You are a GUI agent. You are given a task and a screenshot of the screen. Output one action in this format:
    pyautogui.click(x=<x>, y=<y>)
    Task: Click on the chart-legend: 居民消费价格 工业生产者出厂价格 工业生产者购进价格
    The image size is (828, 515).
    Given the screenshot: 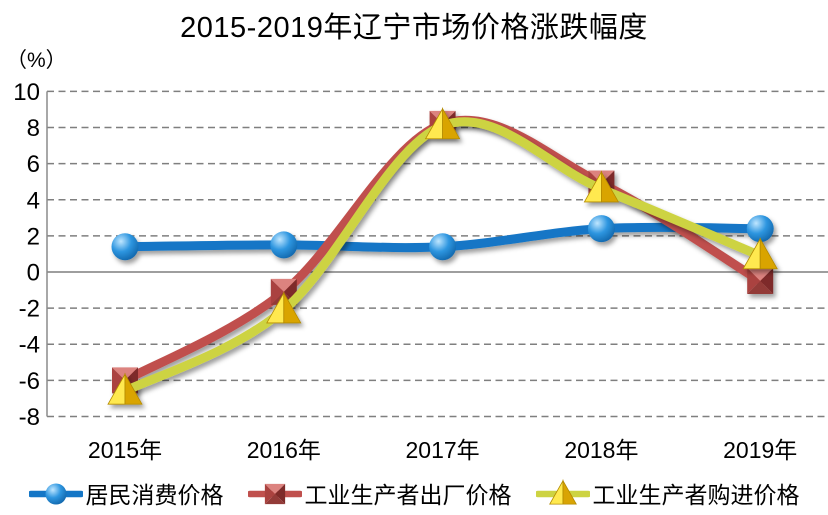 What is the action you would take?
    pyautogui.click(x=414, y=493)
    